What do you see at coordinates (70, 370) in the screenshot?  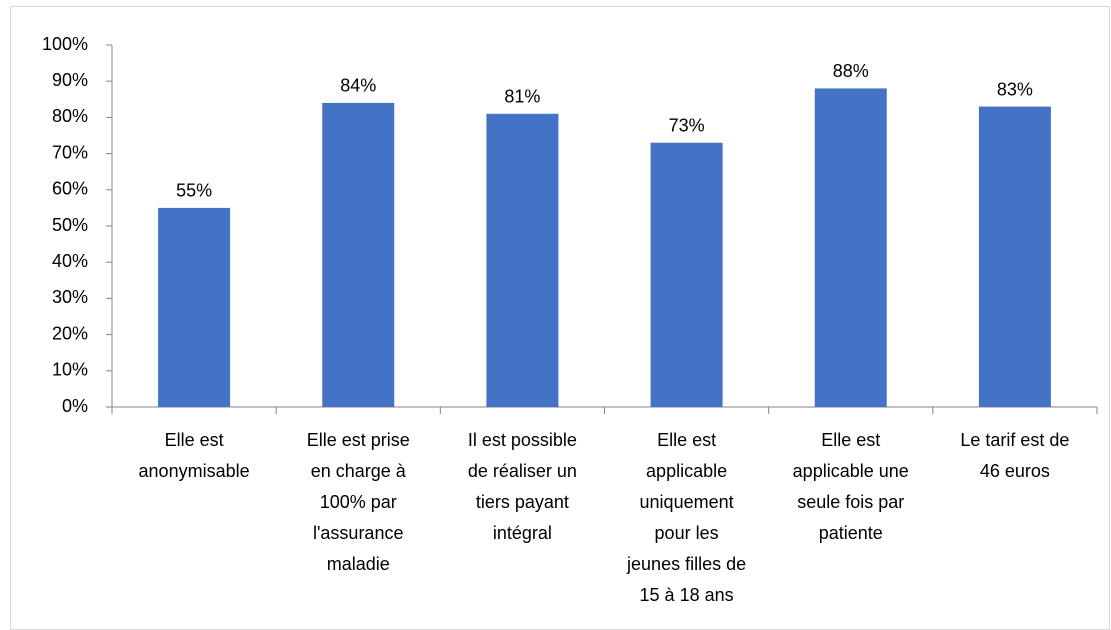 I see `y-tick-label: 10%` at bounding box center [70, 370].